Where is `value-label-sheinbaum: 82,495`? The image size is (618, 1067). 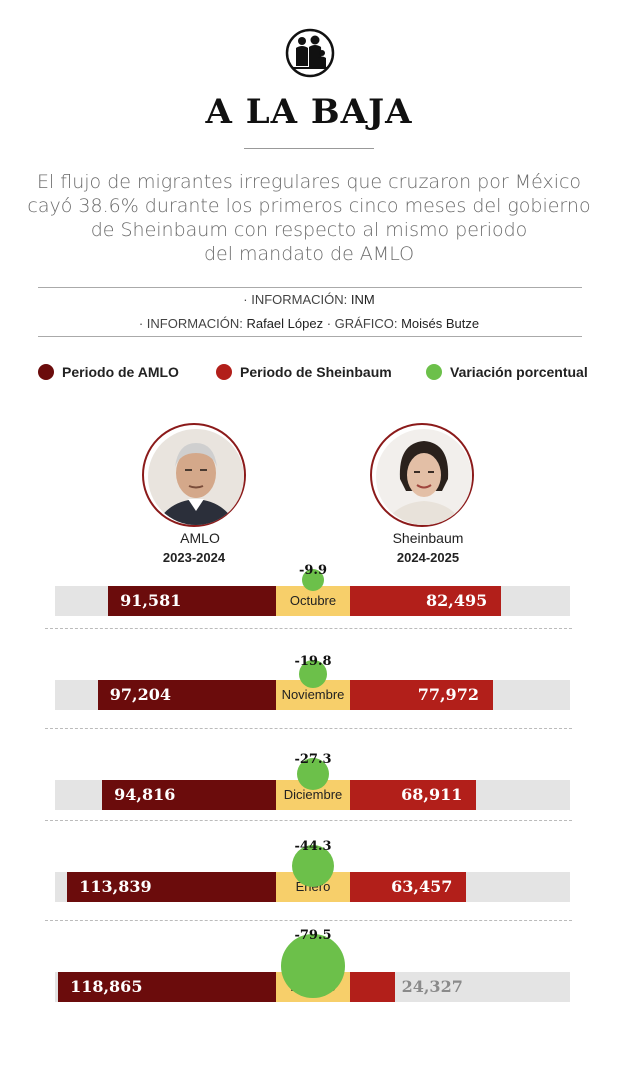 value-label-sheinbaum: 82,495 is located at coordinates (457, 600).